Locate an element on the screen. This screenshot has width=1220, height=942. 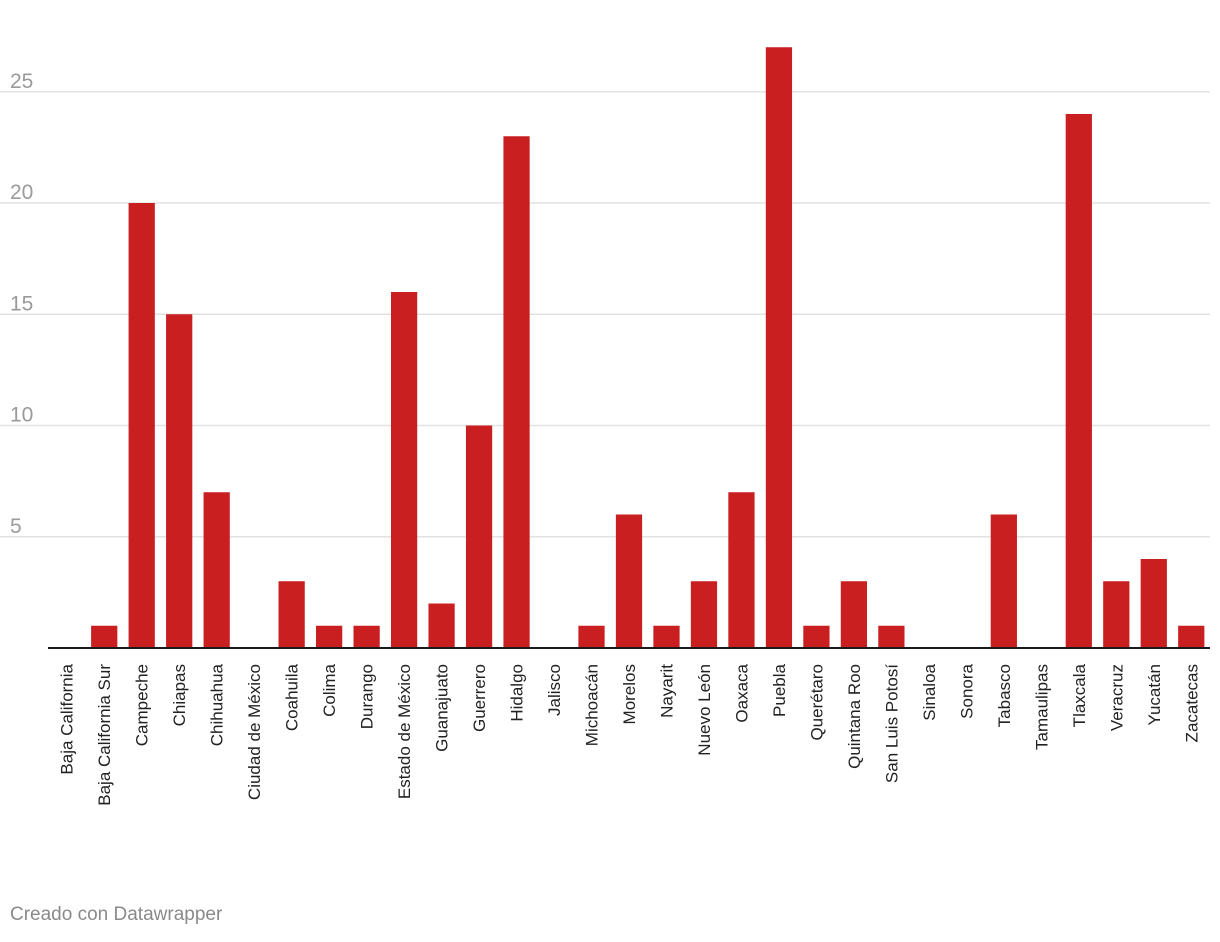
x-tick-label: Estado de México is located at coordinates (404, 731).